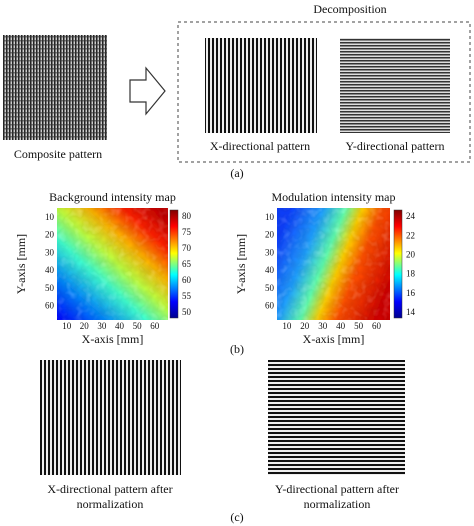 The image size is (474, 526). What do you see at coordinates (187, 264) in the screenshot?
I see `colorbar-tick-label: 65` at bounding box center [187, 264].